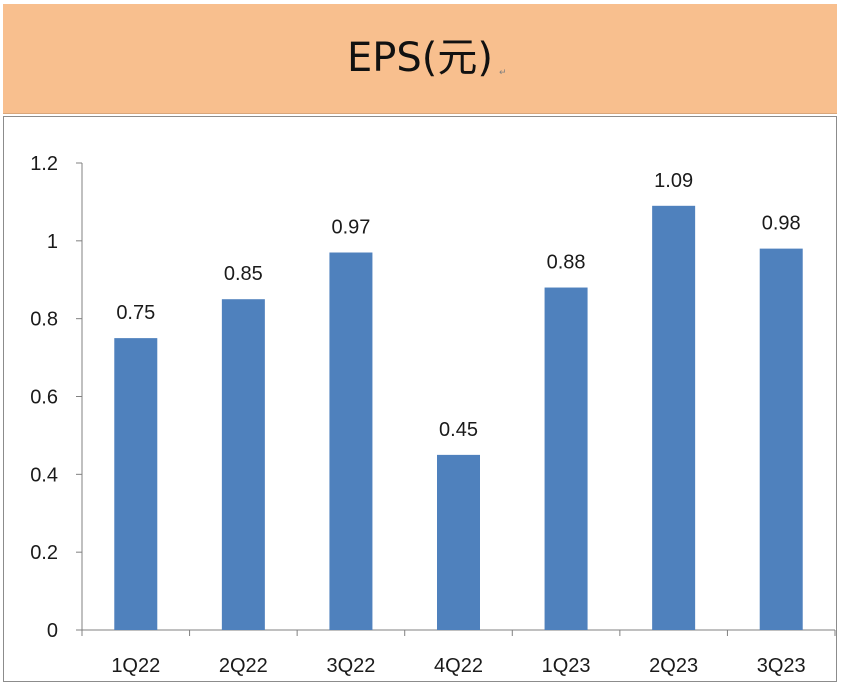 The image size is (841, 685). I want to click on x-category-label: 1Q23, so click(566, 666).